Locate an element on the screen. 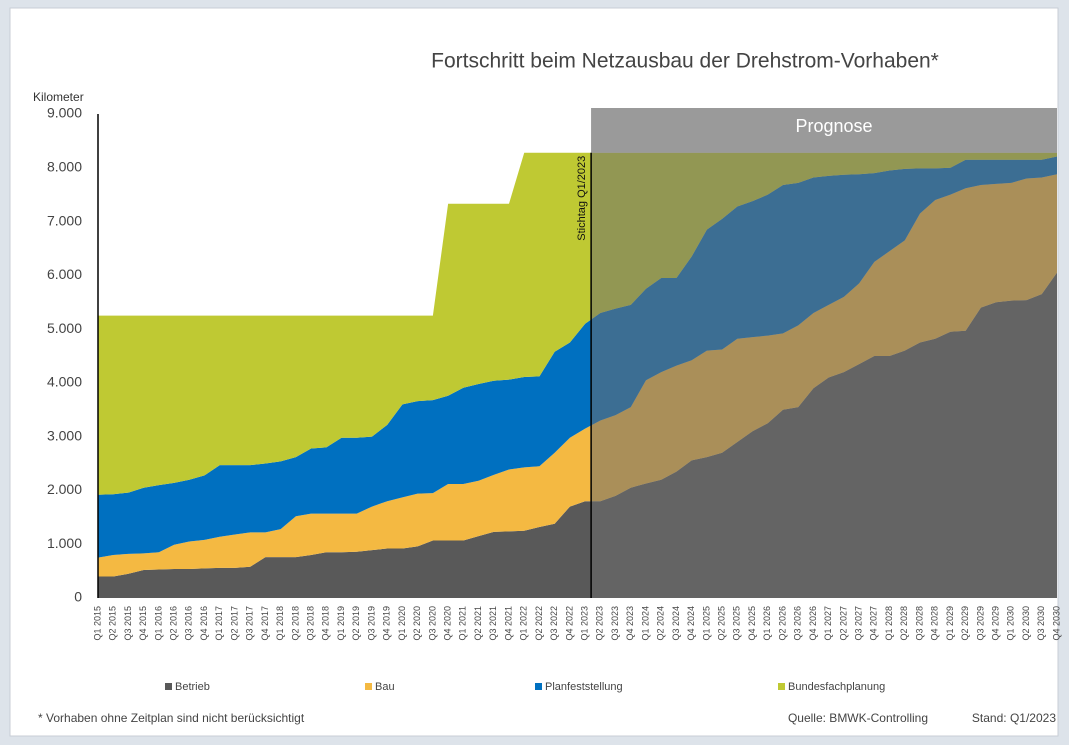  x-tick-label: Q3 2016 is located at coordinates (189, 623).